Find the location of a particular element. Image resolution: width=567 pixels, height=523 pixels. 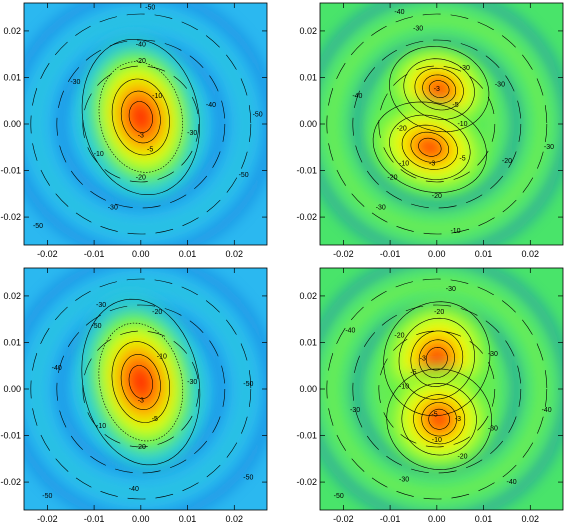

x-tick-label: 0.01 is located at coordinates (188, 518).